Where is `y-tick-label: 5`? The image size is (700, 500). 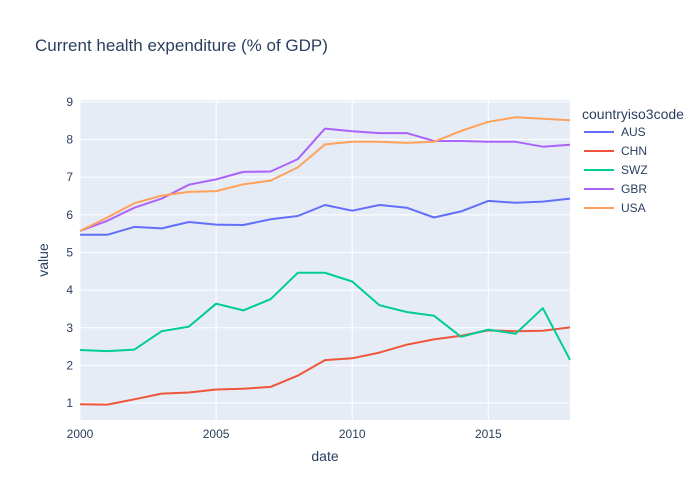 y-tick-label: 5 is located at coordinates (69, 252).